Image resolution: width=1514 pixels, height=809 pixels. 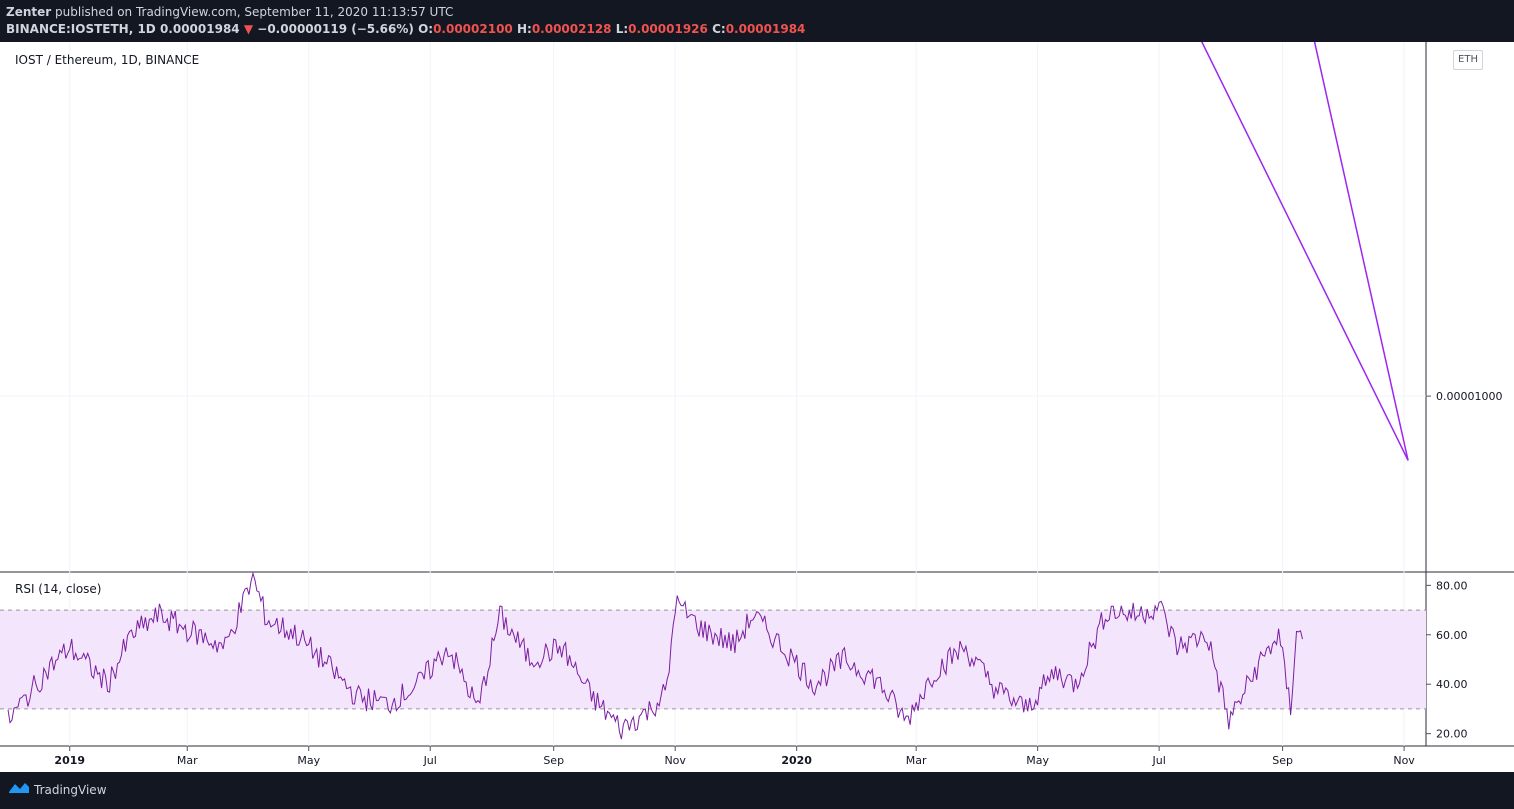 I want to click on rsi-tick-label: 80.00, so click(x=1452, y=585).